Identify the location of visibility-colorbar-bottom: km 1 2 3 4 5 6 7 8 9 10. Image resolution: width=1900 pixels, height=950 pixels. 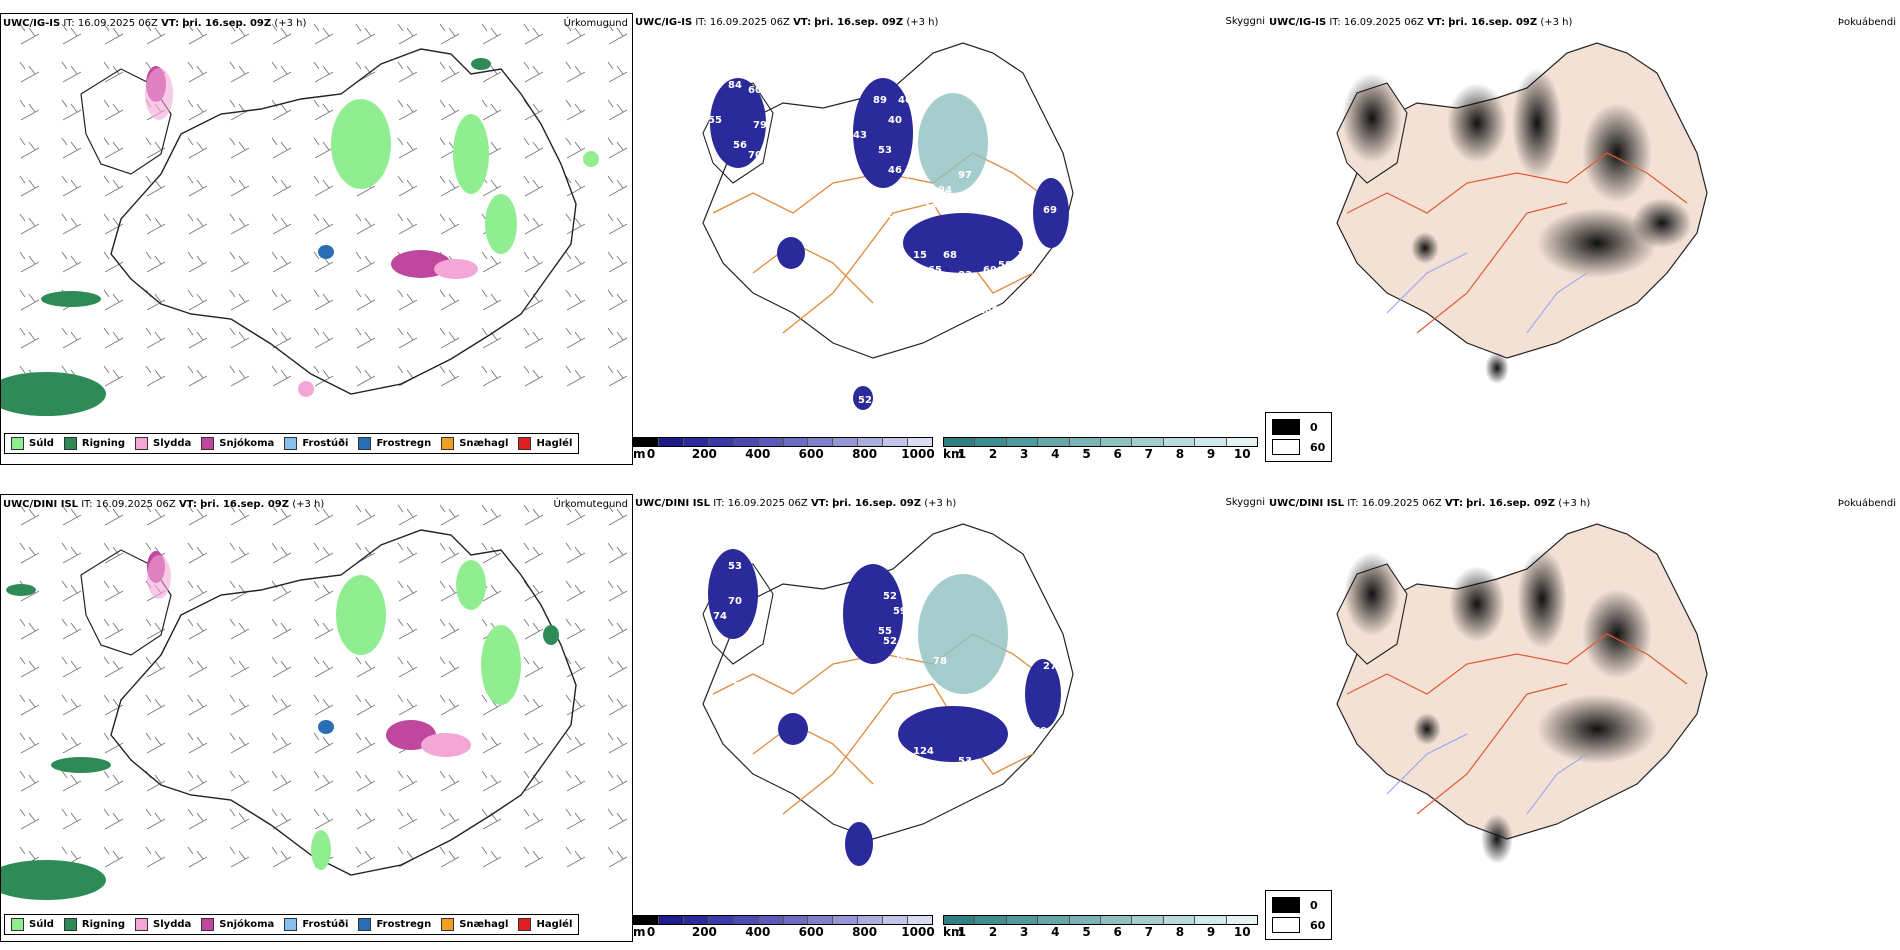
(1100, 927).